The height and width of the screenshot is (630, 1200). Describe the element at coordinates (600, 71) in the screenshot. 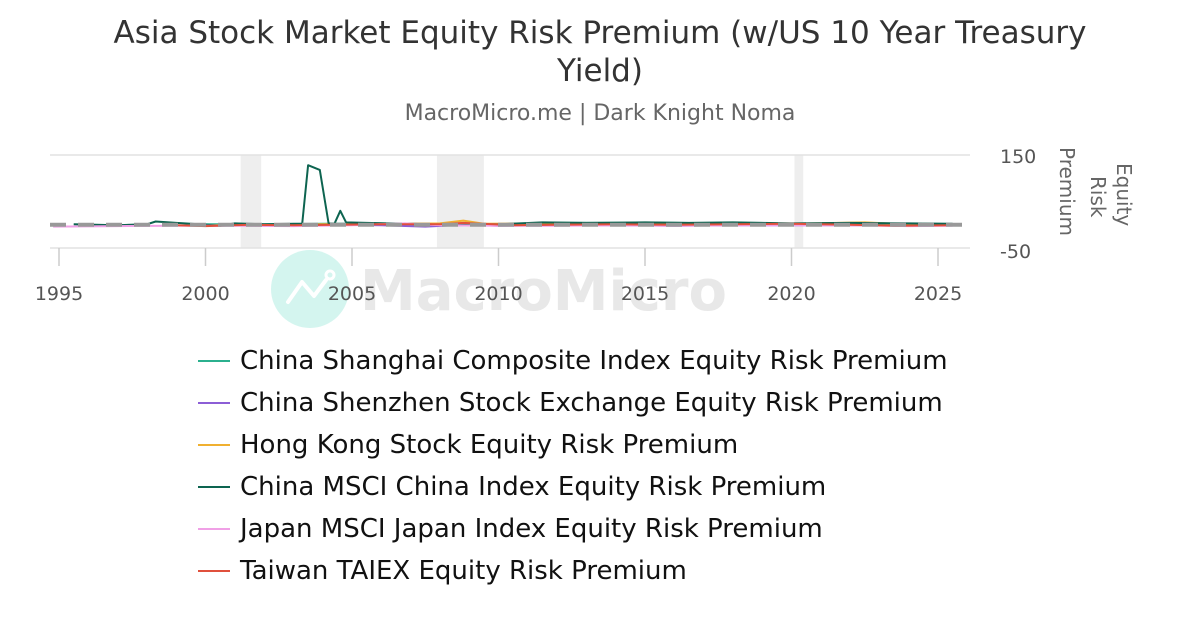

I see `chart-title-line2: Yield)` at that location.